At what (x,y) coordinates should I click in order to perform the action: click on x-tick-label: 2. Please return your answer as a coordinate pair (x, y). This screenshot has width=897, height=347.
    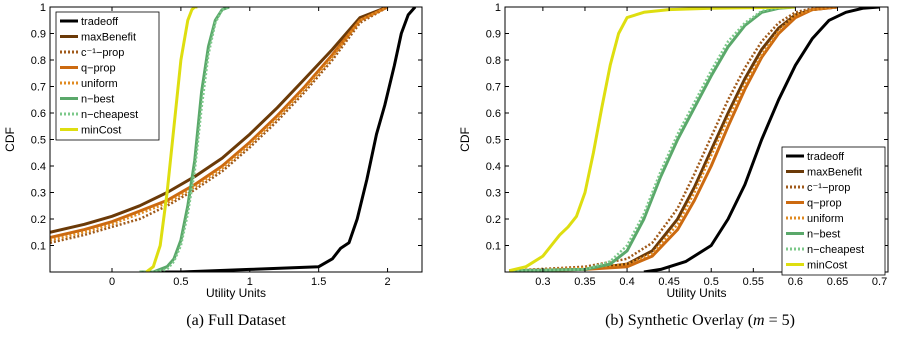
    Looking at the image, I should click on (387, 282).